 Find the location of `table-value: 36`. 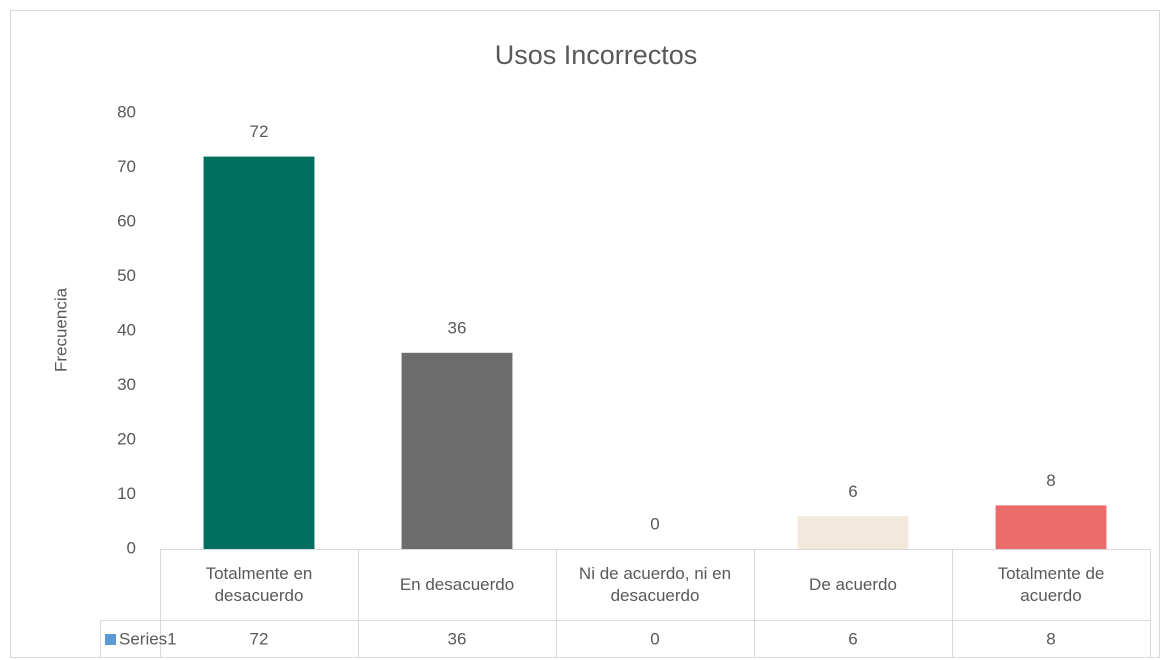

table-value: 36 is located at coordinates (457, 638).